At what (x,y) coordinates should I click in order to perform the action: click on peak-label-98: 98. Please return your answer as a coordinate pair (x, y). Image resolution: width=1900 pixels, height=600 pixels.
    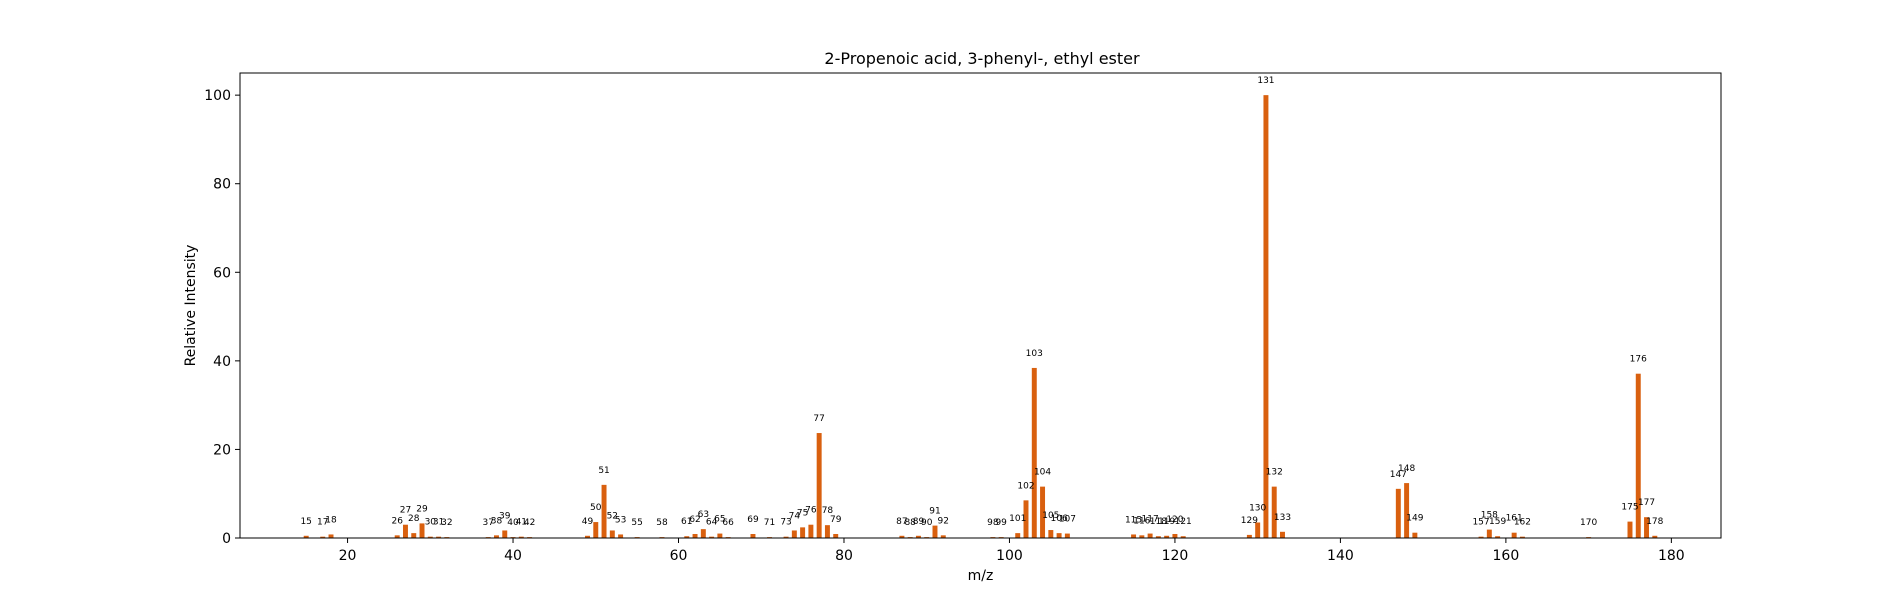
    Looking at the image, I should click on (993, 523).